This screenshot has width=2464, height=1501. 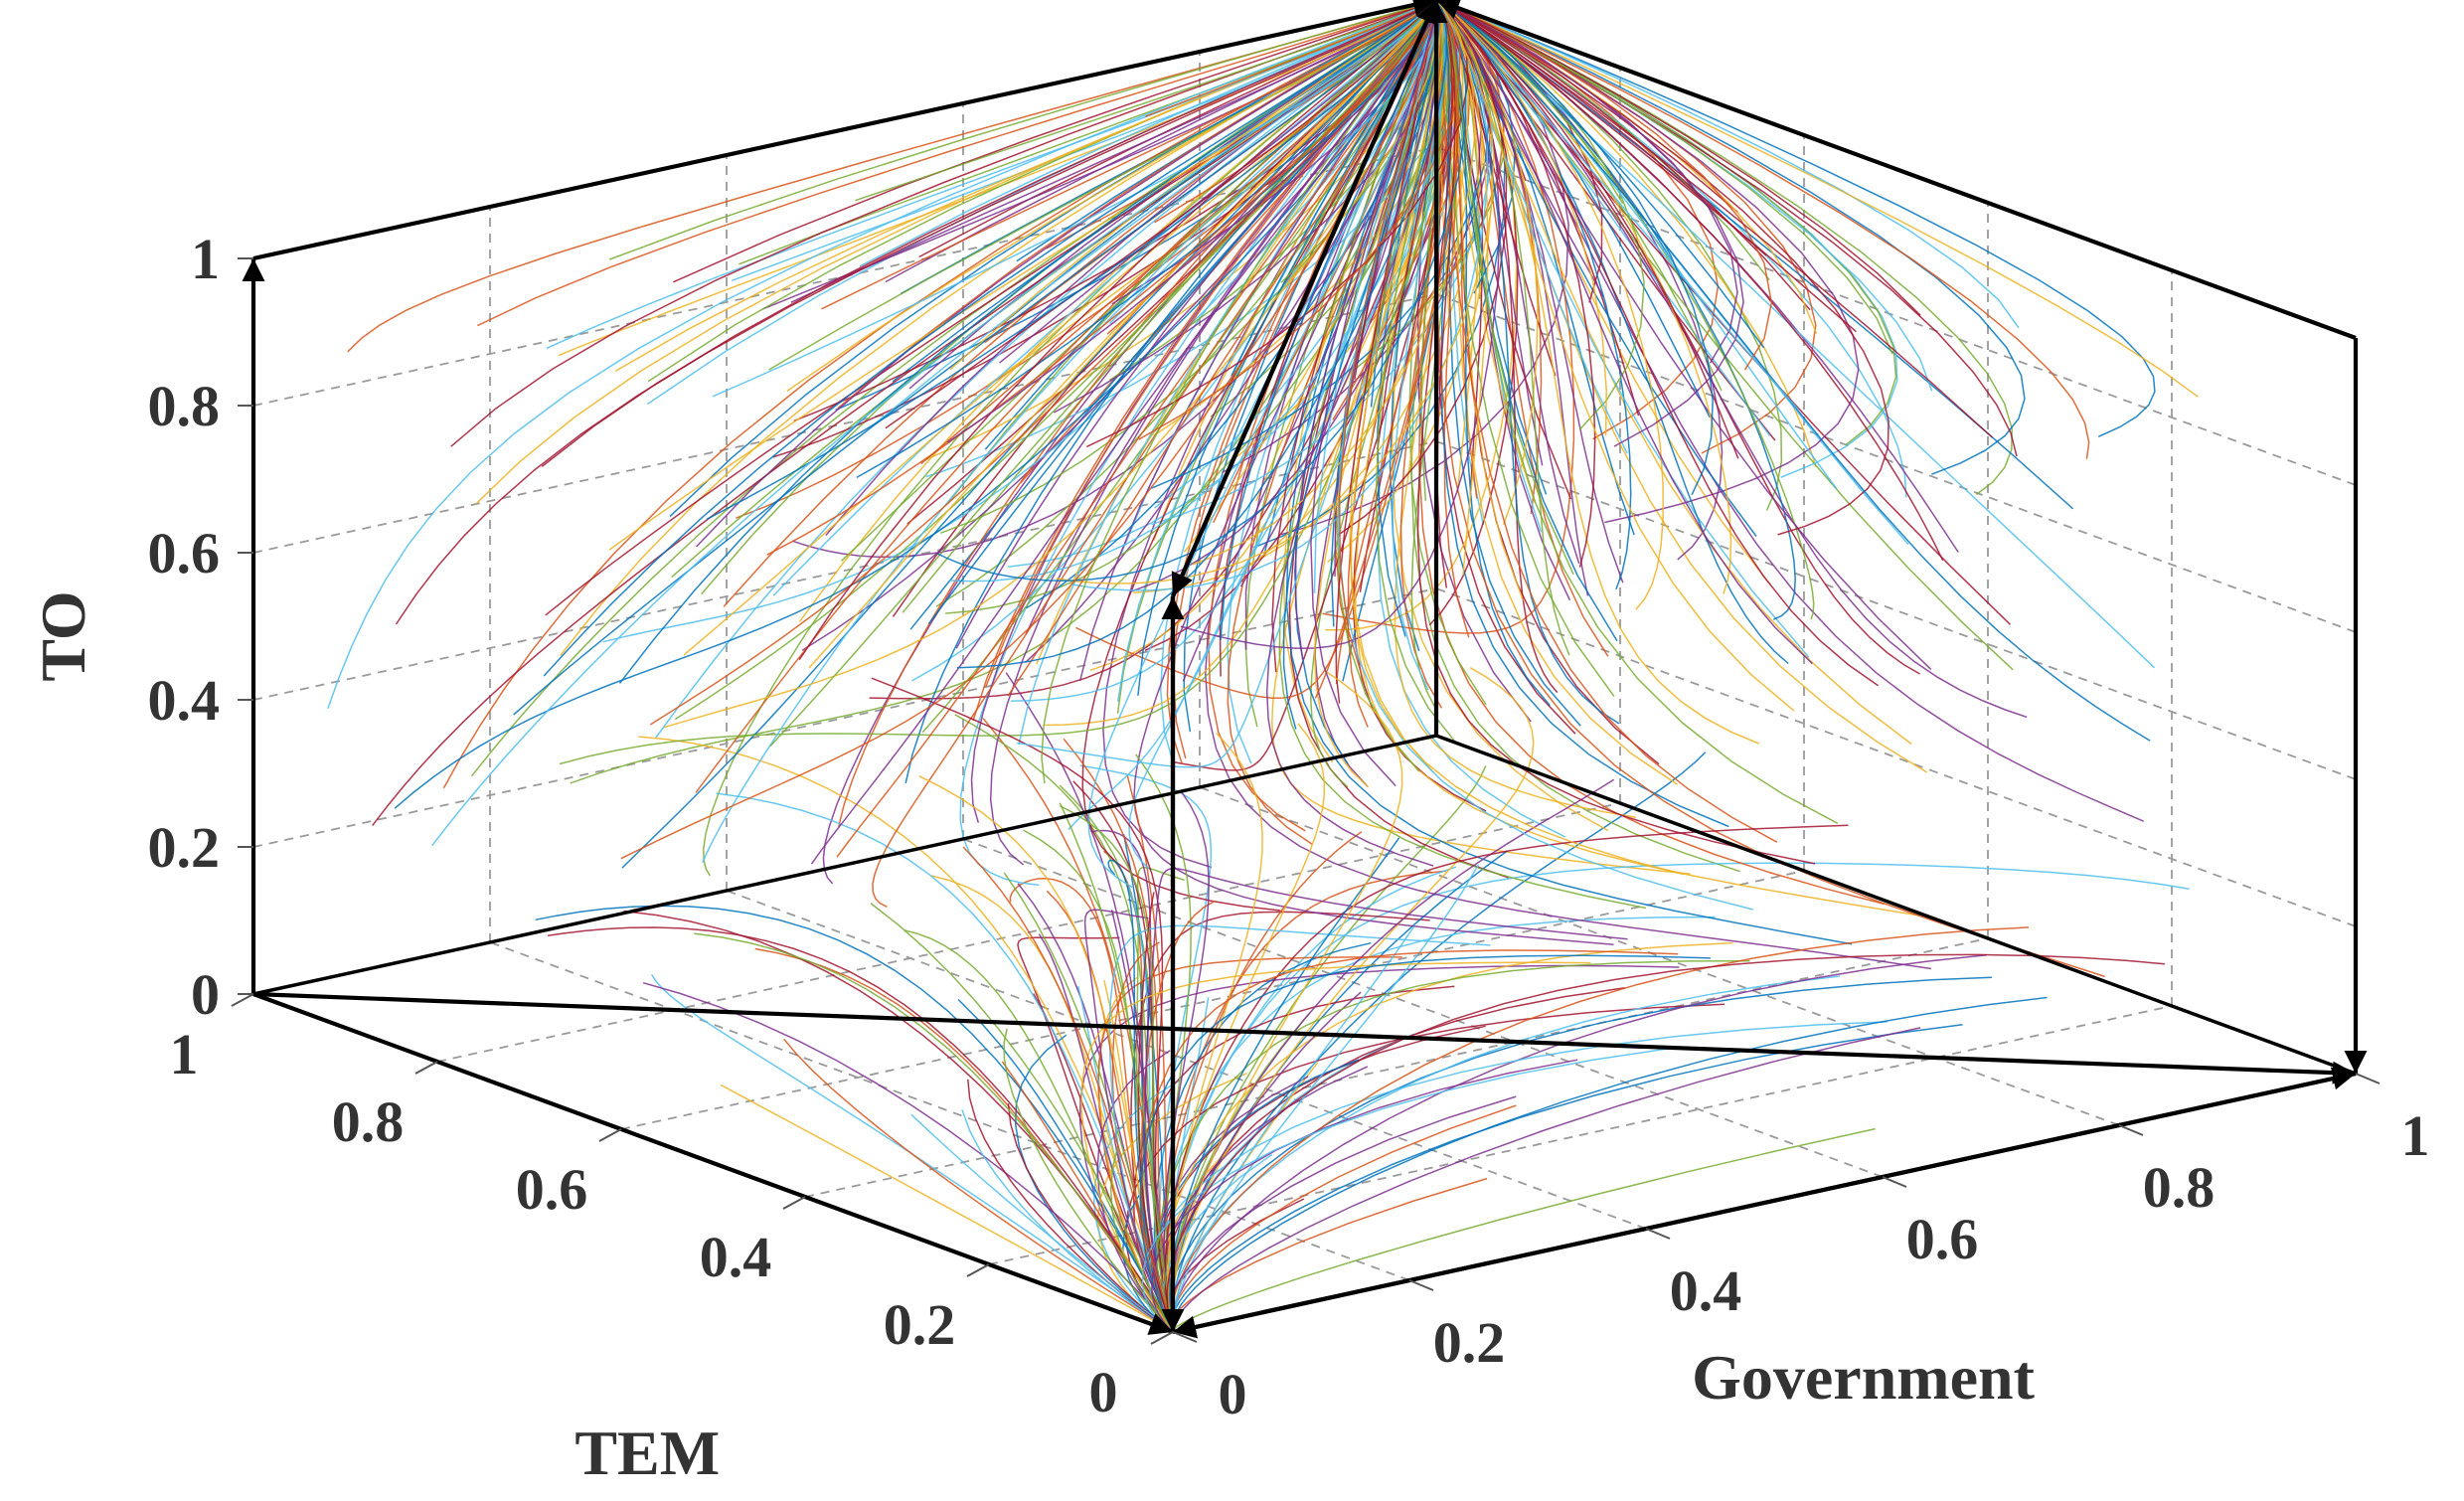 I want to click on x-axis-title: Government, so click(x=1864, y=1377).